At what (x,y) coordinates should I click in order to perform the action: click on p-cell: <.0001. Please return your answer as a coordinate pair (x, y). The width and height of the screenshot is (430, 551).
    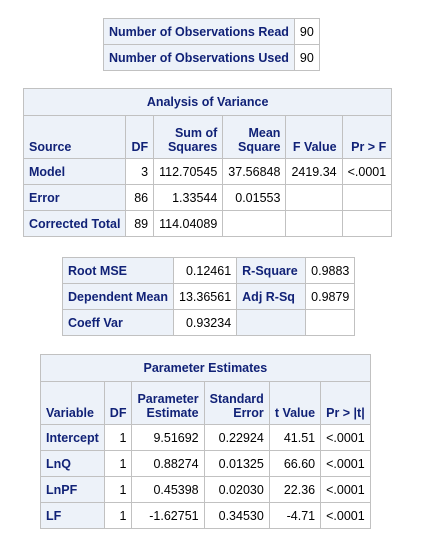
    Looking at the image, I should click on (367, 171).